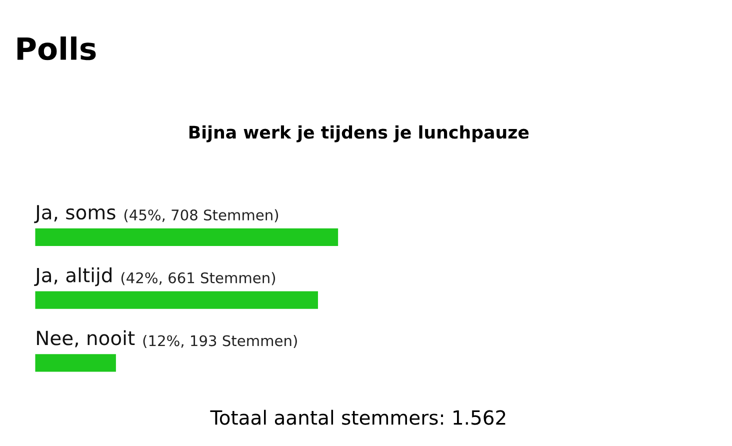  Describe the element at coordinates (75, 214) in the screenshot. I see `y-tick-label: Ja, soms` at that location.